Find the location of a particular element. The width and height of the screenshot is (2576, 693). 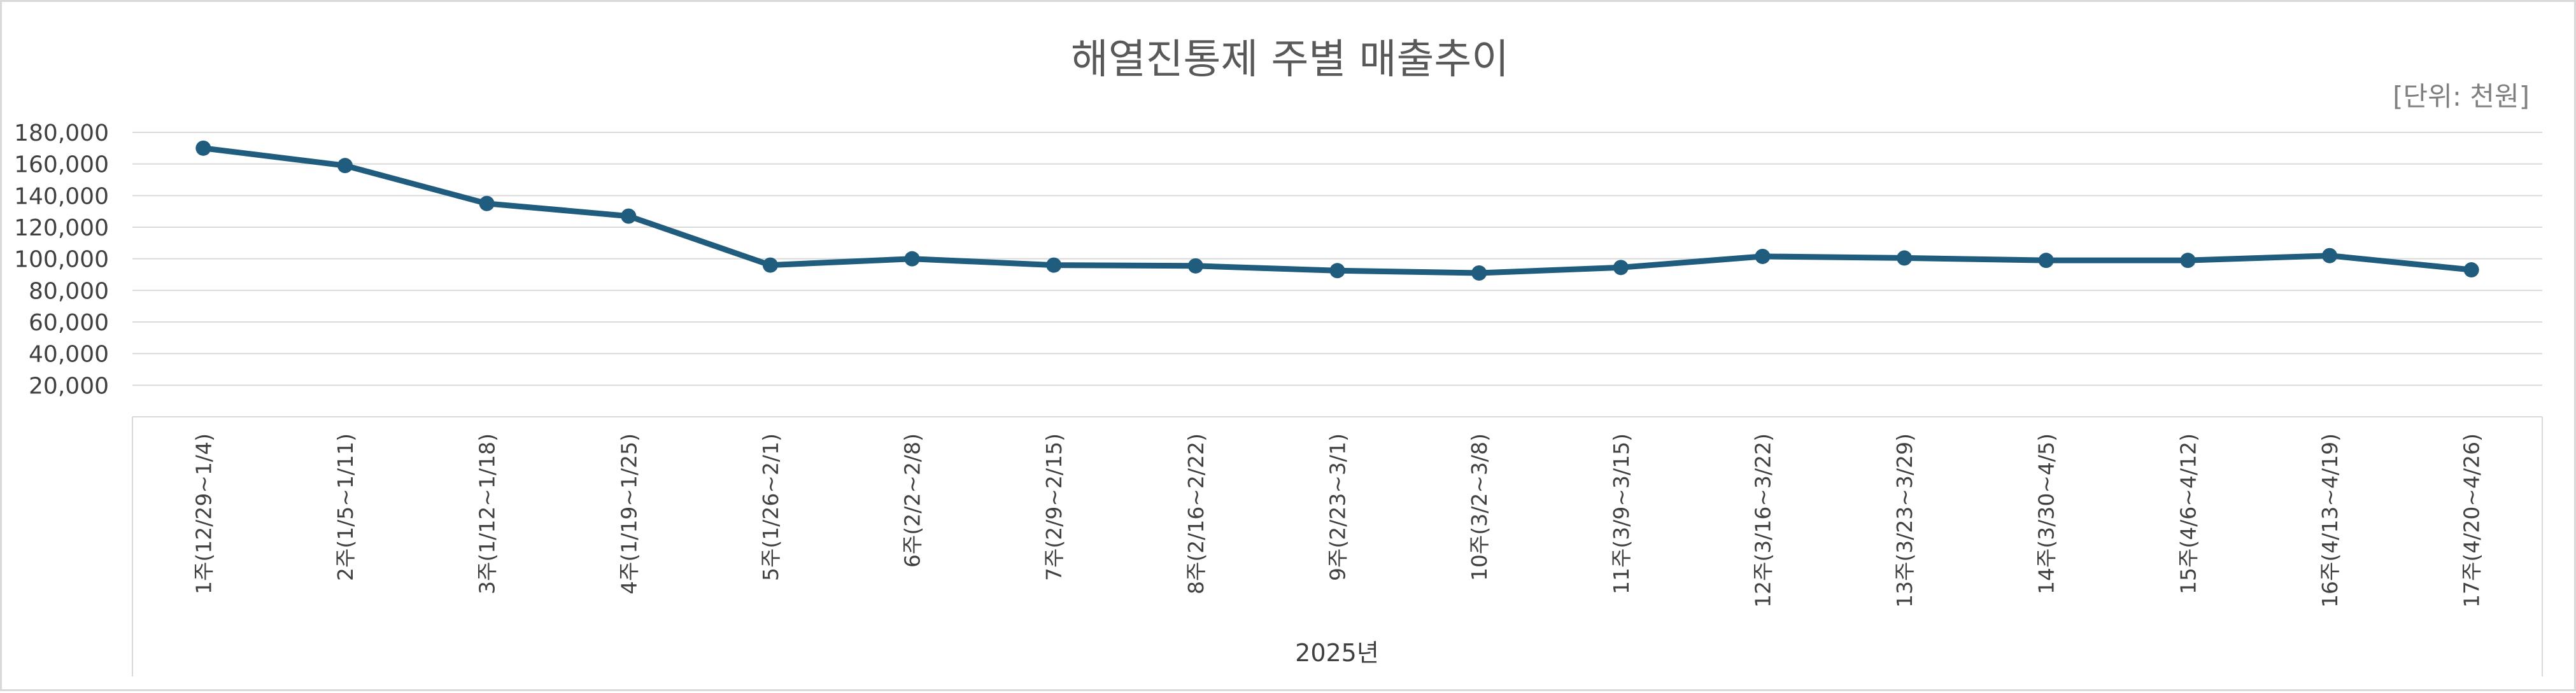

x-tick-label: 13주(3/23~3/29) is located at coordinates (1904, 520).